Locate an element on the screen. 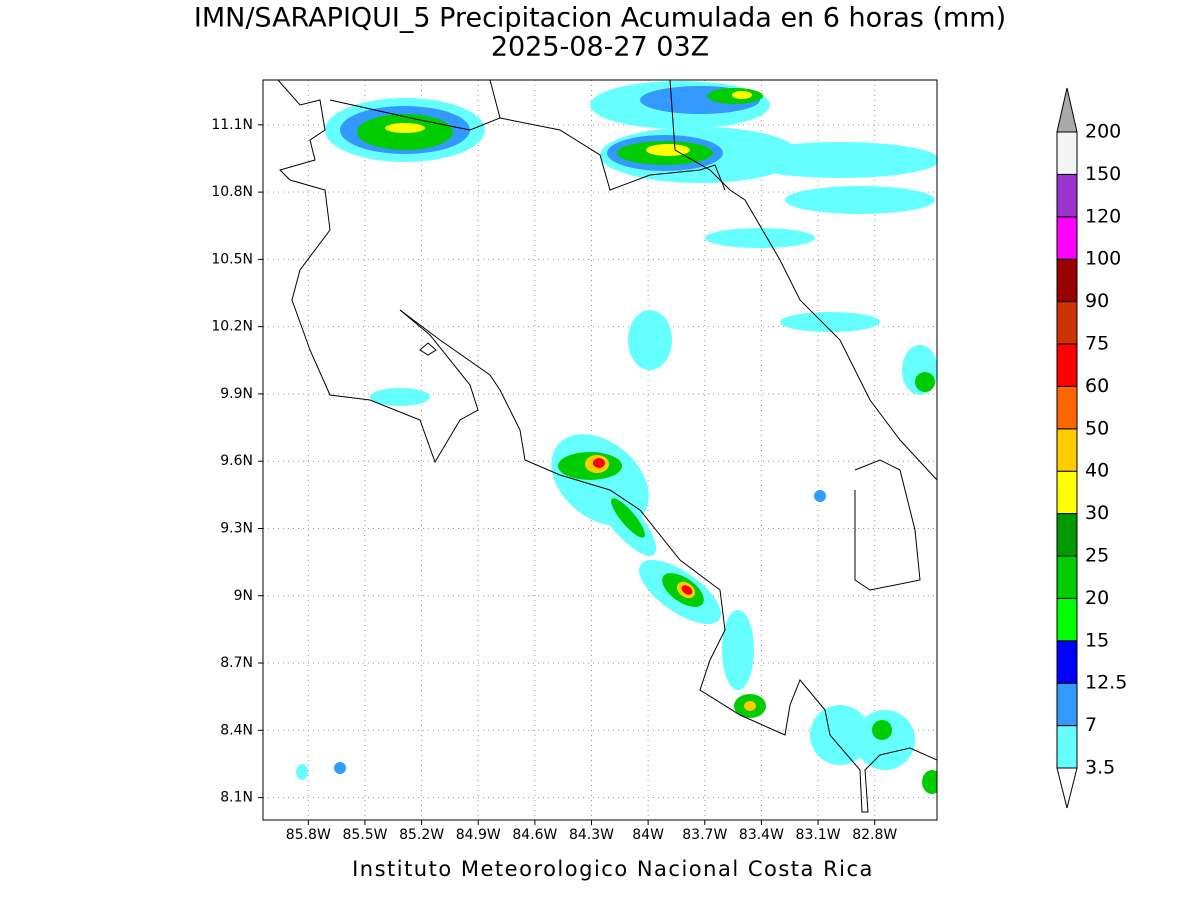  x-tick-label: 83.7W is located at coordinates (704, 835).